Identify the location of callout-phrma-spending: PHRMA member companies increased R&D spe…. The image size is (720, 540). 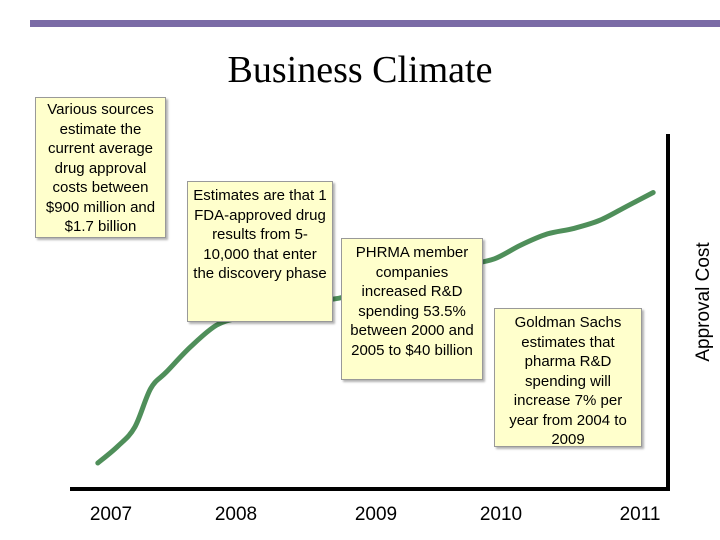
(412, 309).